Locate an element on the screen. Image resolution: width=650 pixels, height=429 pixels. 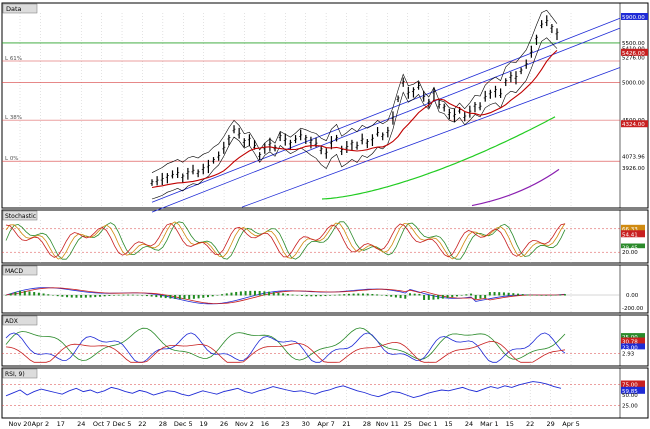
x-tick-label: 28 is located at coordinates (367, 424).